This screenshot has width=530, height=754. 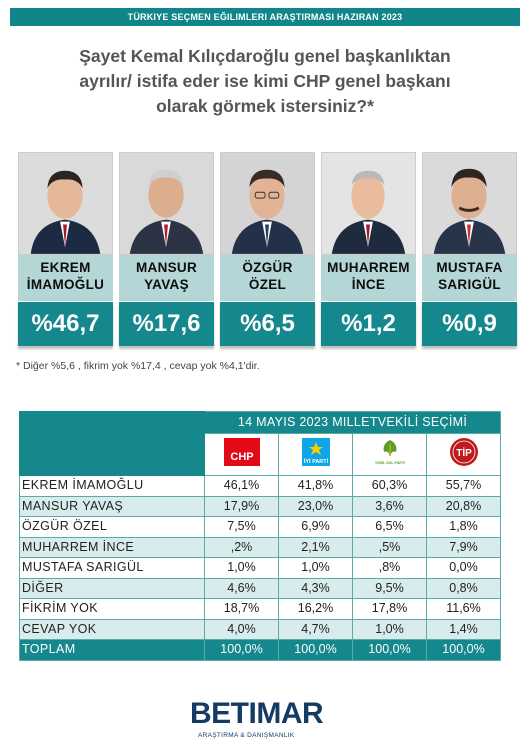 What do you see at coordinates (241, 609) in the screenshot?
I see `table-cell: 18,7%` at bounding box center [241, 609].